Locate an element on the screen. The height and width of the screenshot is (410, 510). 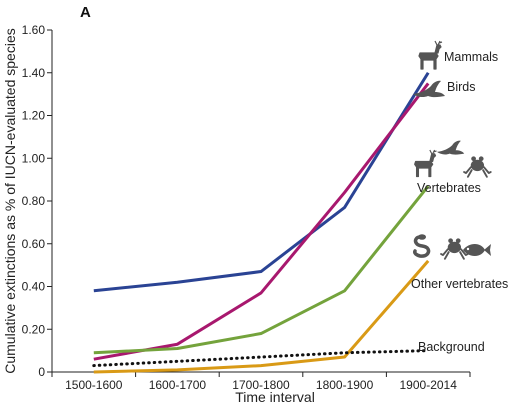
y-tick-labels: 0 0.20 0.40 0.60 0.80 1.00 1.20 1.40 1.60 is located at coordinates (34, 201).